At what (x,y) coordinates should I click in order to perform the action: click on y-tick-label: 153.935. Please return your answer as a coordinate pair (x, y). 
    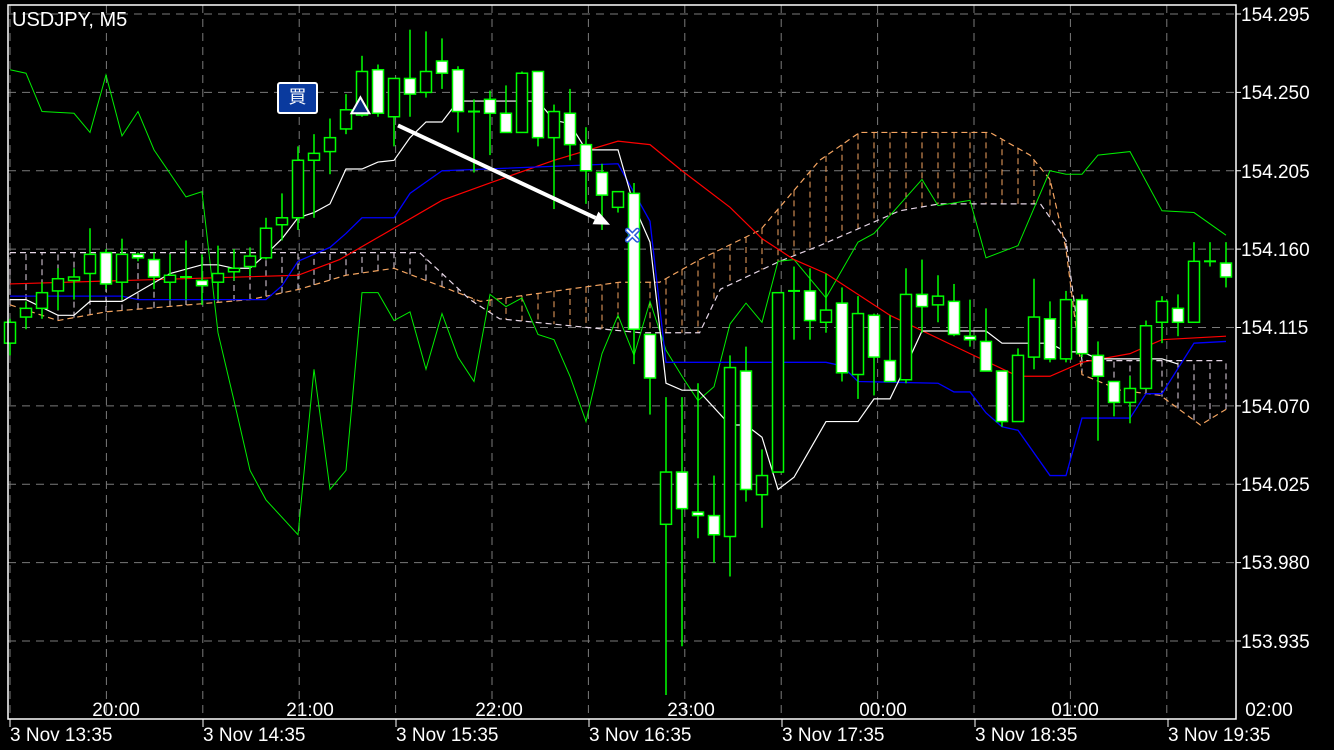
    Looking at the image, I should click on (1275, 642).